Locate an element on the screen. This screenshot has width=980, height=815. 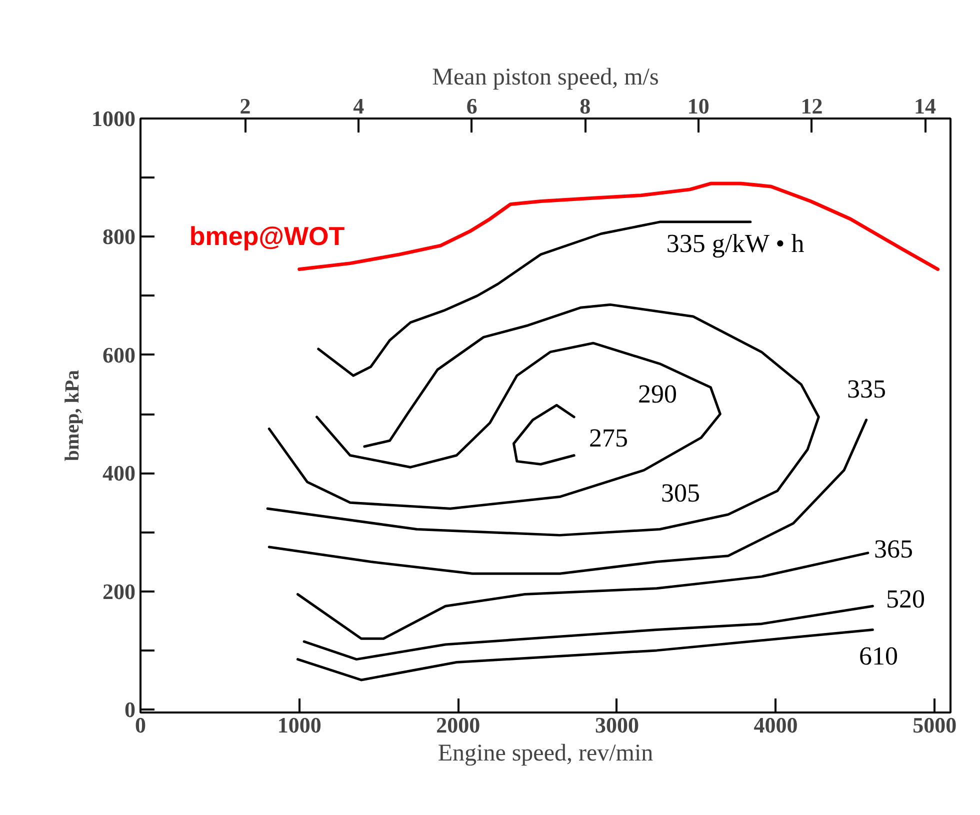
x-tick-label: 4000 is located at coordinates (776, 725).